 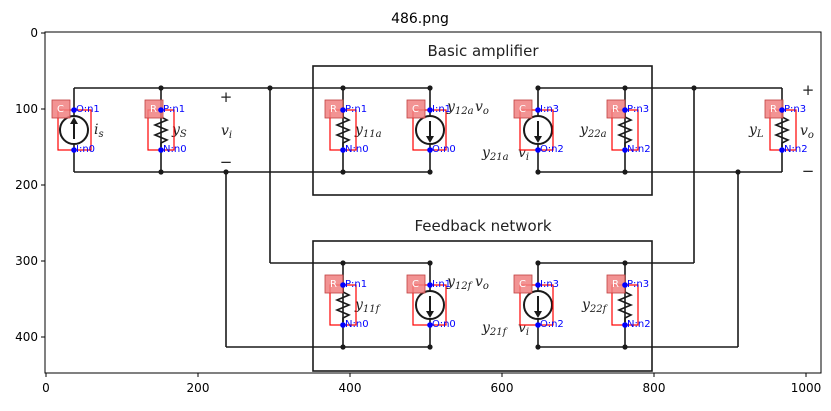 I want to click on vo-minus-sign: −, so click(x=808, y=171).